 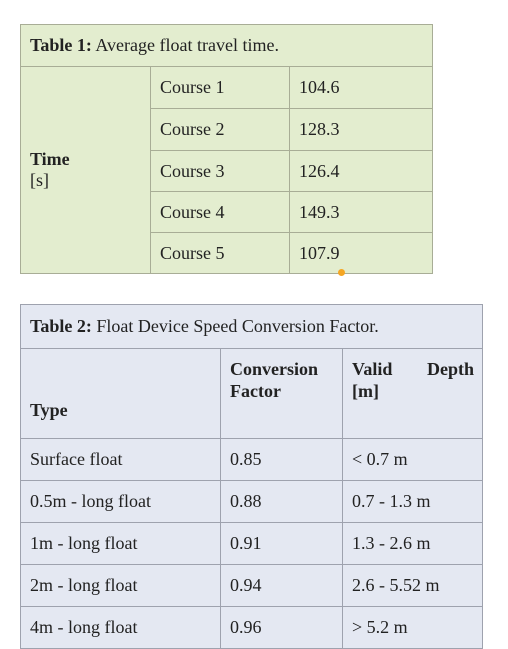 I want to click on type-cell: 0.5m - long float, so click(x=120, y=501).